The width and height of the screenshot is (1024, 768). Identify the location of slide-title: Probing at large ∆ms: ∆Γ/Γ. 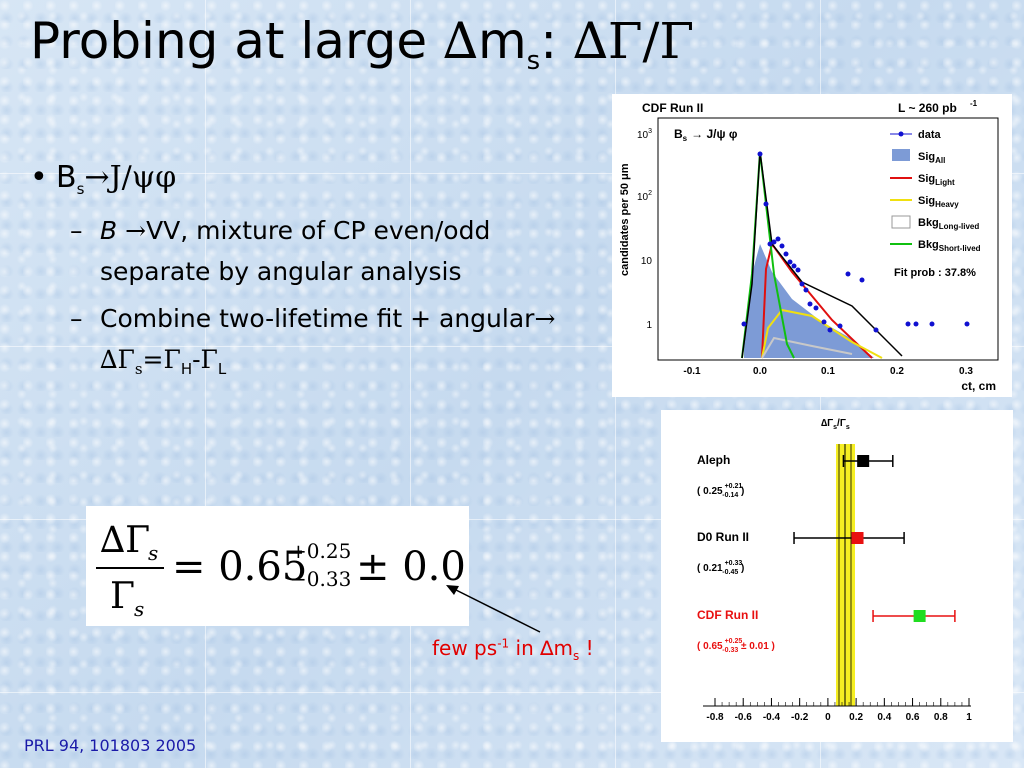
(362, 44).